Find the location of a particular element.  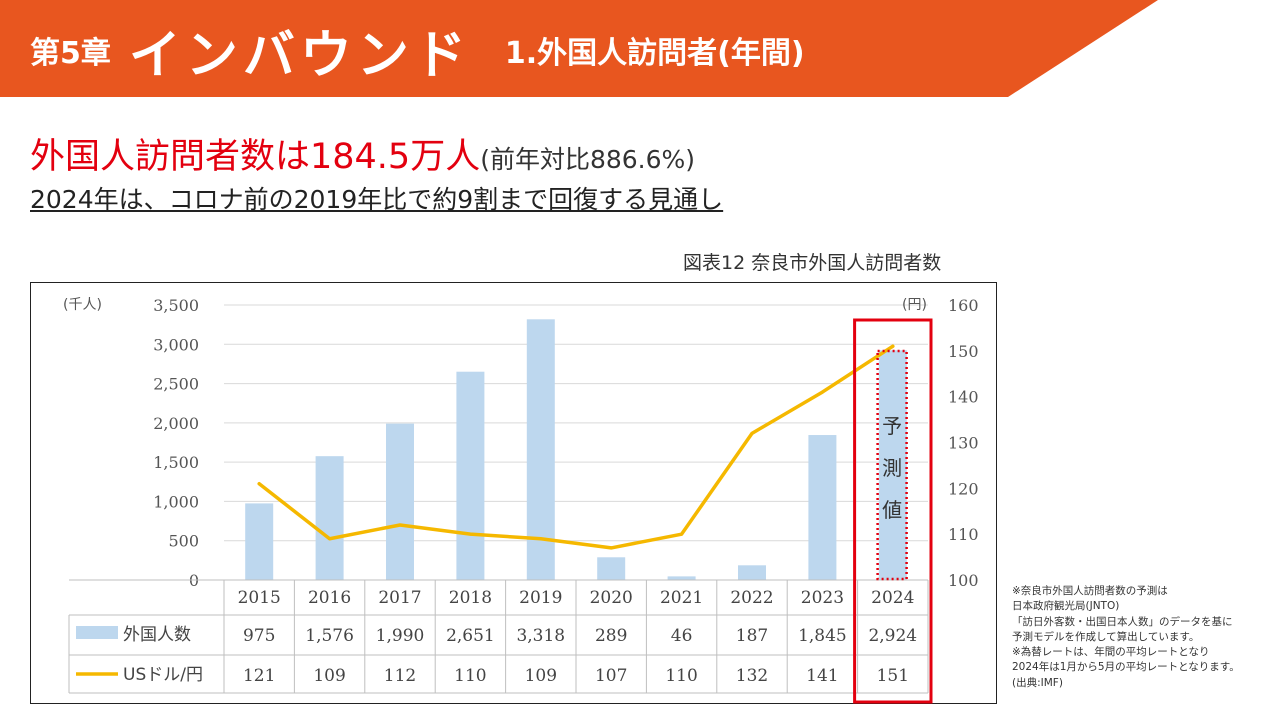

header-banner-shape is located at coordinates (579, 48).